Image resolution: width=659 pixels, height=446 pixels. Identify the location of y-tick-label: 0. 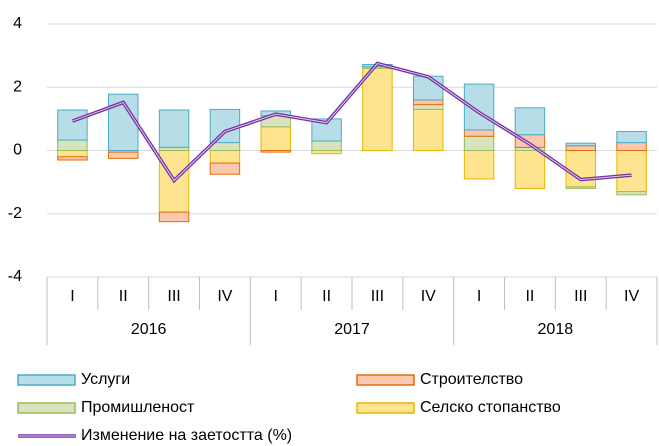
(17, 150).